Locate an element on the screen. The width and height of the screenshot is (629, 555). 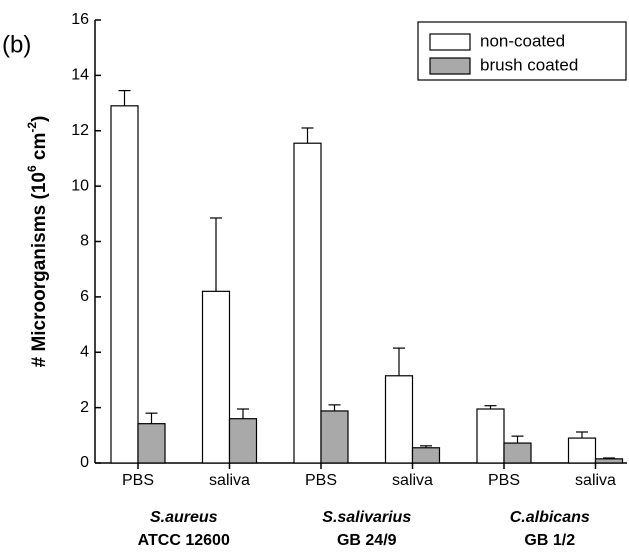
y-tick-label: 0 is located at coordinates (84, 462).